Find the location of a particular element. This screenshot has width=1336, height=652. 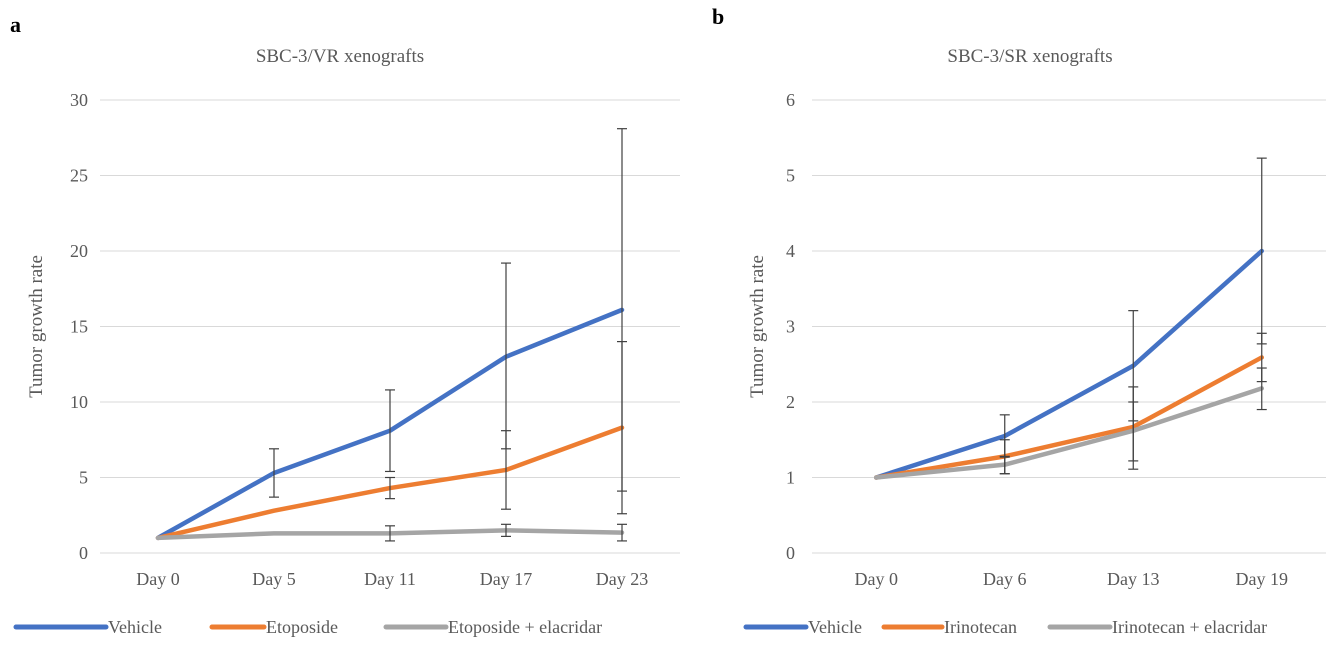

x-tick-label: Day 17 is located at coordinates (506, 579).